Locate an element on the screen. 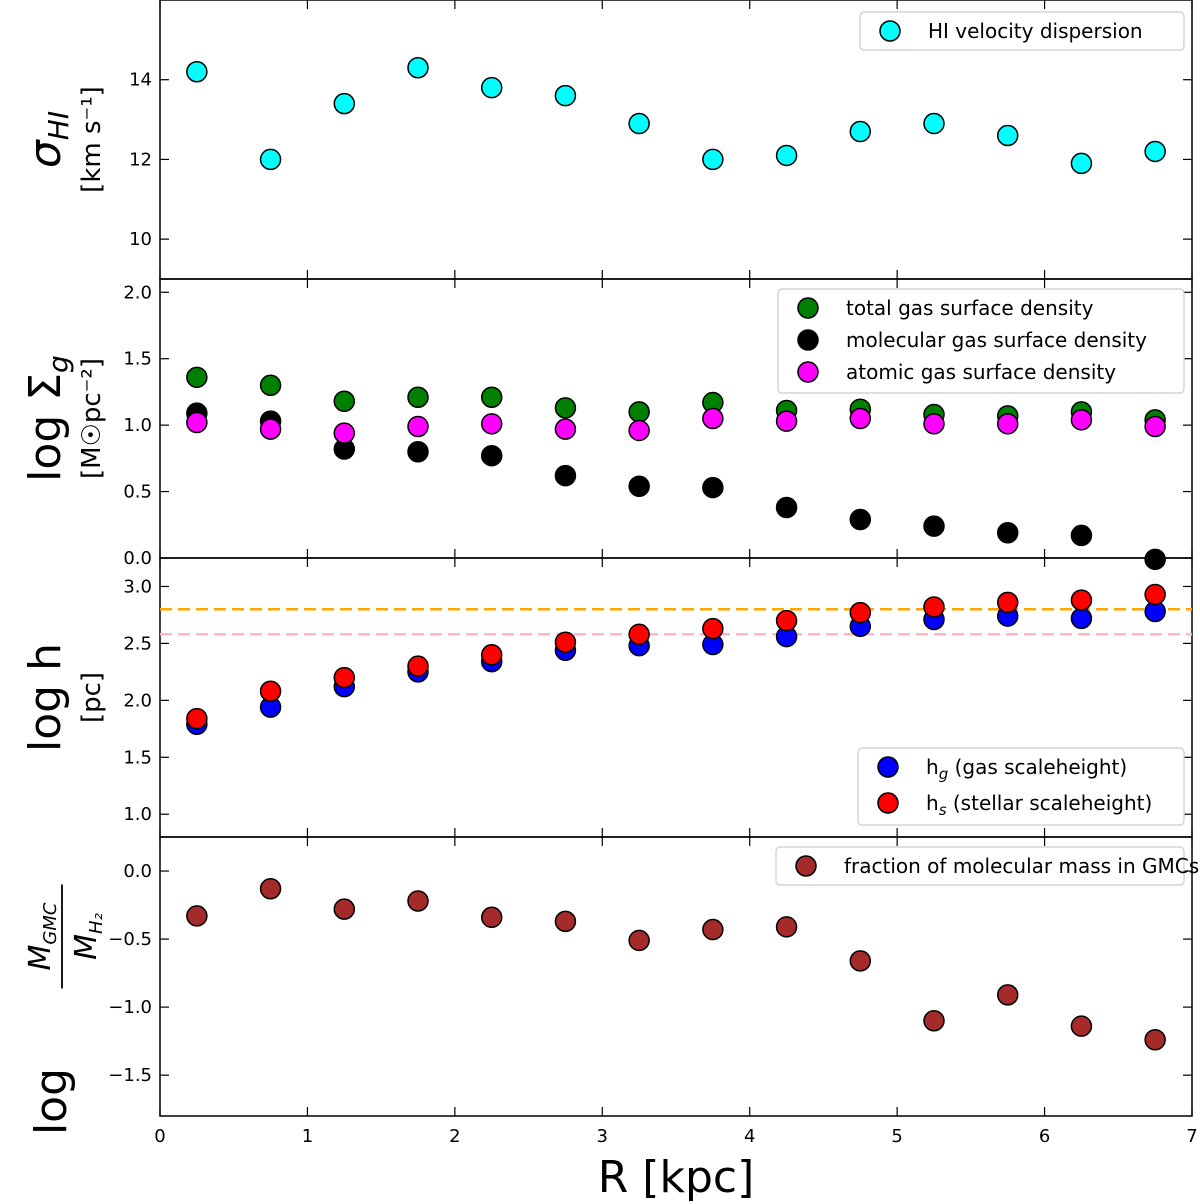 Image resolution: width=1200 pixels, height=1204 pixels. legend-label-main: total gas surface density is located at coordinates (970, 308).